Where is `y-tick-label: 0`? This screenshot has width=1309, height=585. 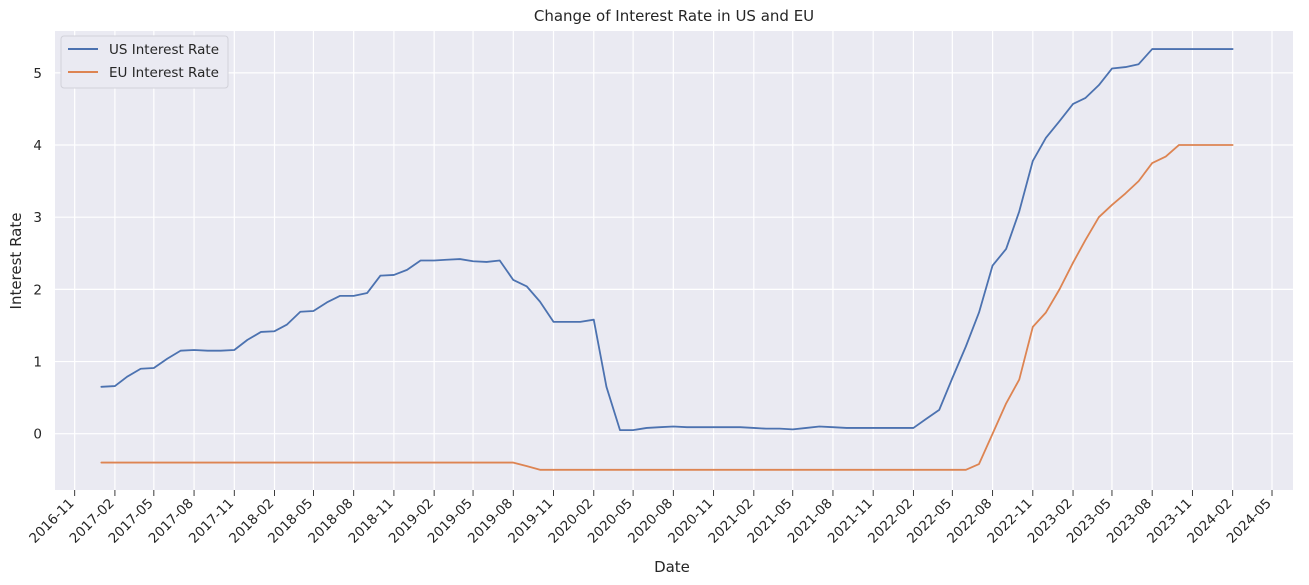
y-tick-label: 0 is located at coordinates (37, 435).